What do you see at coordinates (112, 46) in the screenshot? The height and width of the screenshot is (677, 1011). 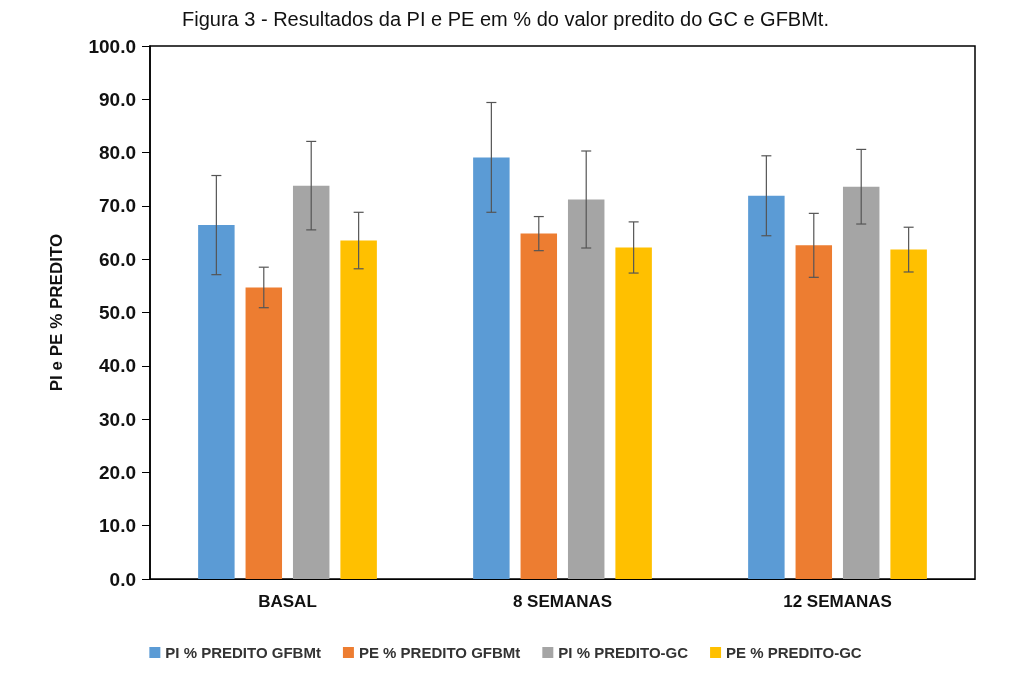 I see `y-tick-label: 100.0` at bounding box center [112, 46].